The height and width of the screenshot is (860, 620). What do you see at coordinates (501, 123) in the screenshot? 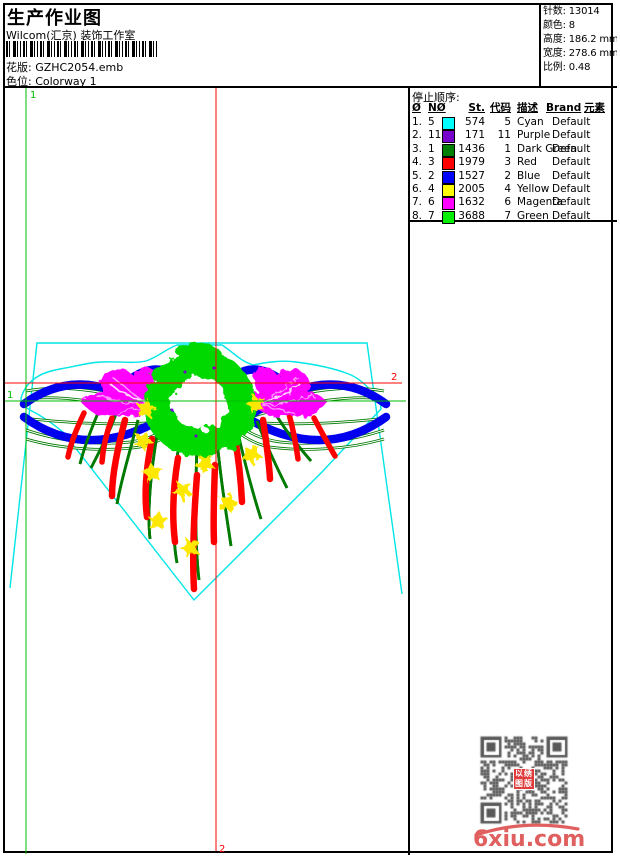
I see `table-row: 1. 5 574 5 Cyan Default` at bounding box center [501, 123].